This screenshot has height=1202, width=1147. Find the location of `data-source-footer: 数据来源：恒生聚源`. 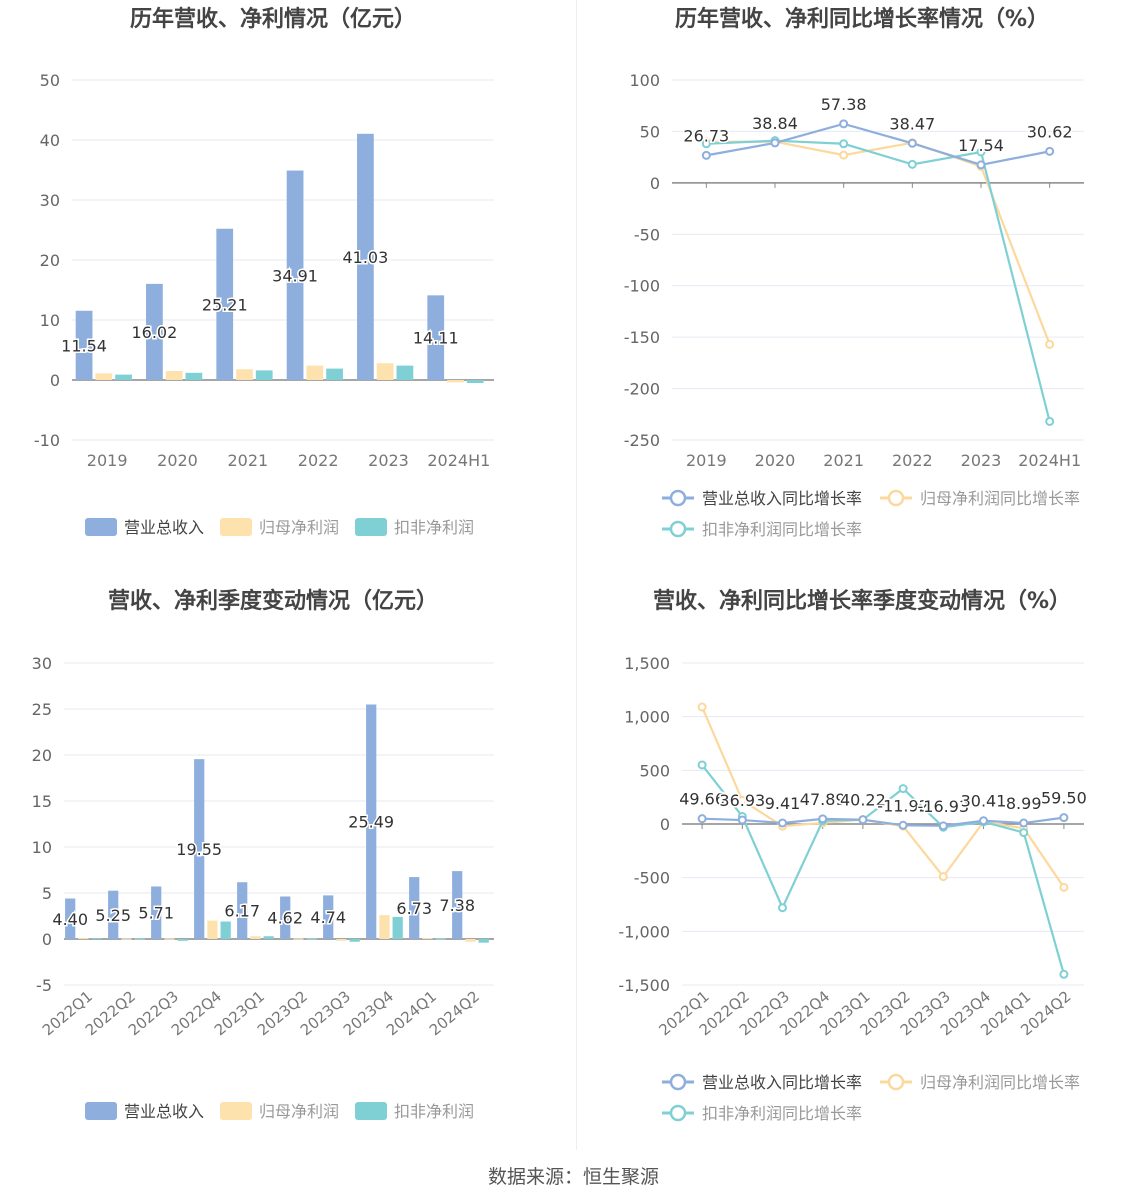

data-source-footer: 数据来源：恒生聚源 is located at coordinates (573, 1177).